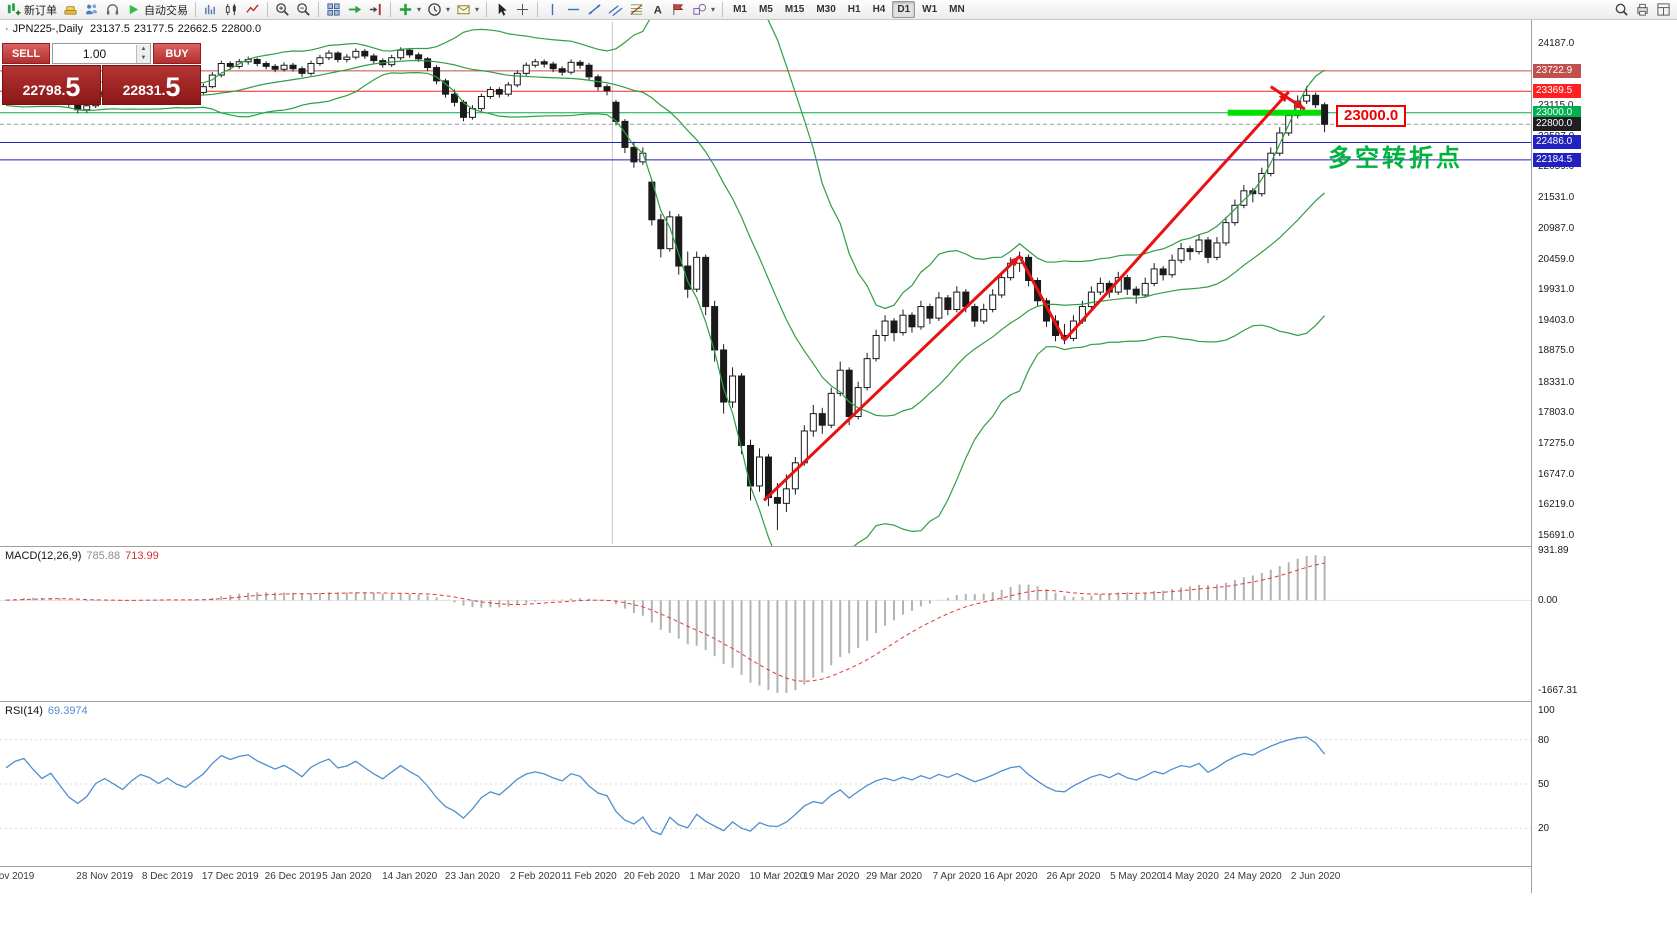 This screenshot has height=946, width=1677. Describe the element at coordinates (51, 85) in the screenshot. I see `sell-price-display: 22798. 5` at that location.